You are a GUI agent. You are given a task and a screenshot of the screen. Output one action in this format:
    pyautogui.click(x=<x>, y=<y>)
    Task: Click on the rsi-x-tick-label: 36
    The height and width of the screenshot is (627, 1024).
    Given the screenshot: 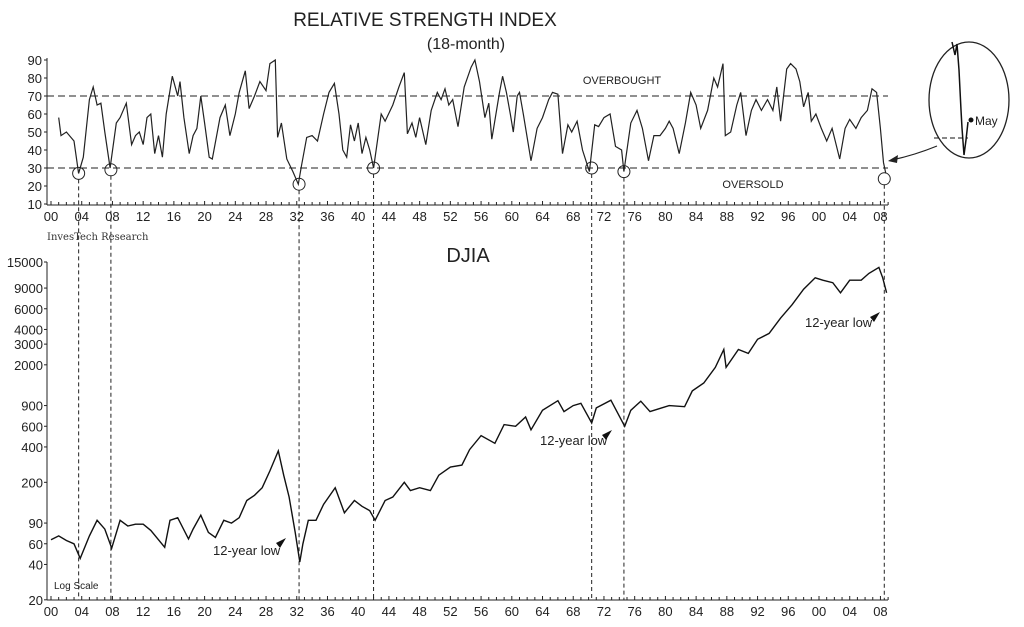 What is the action you would take?
    pyautogui.click(x=327, y=216)
    